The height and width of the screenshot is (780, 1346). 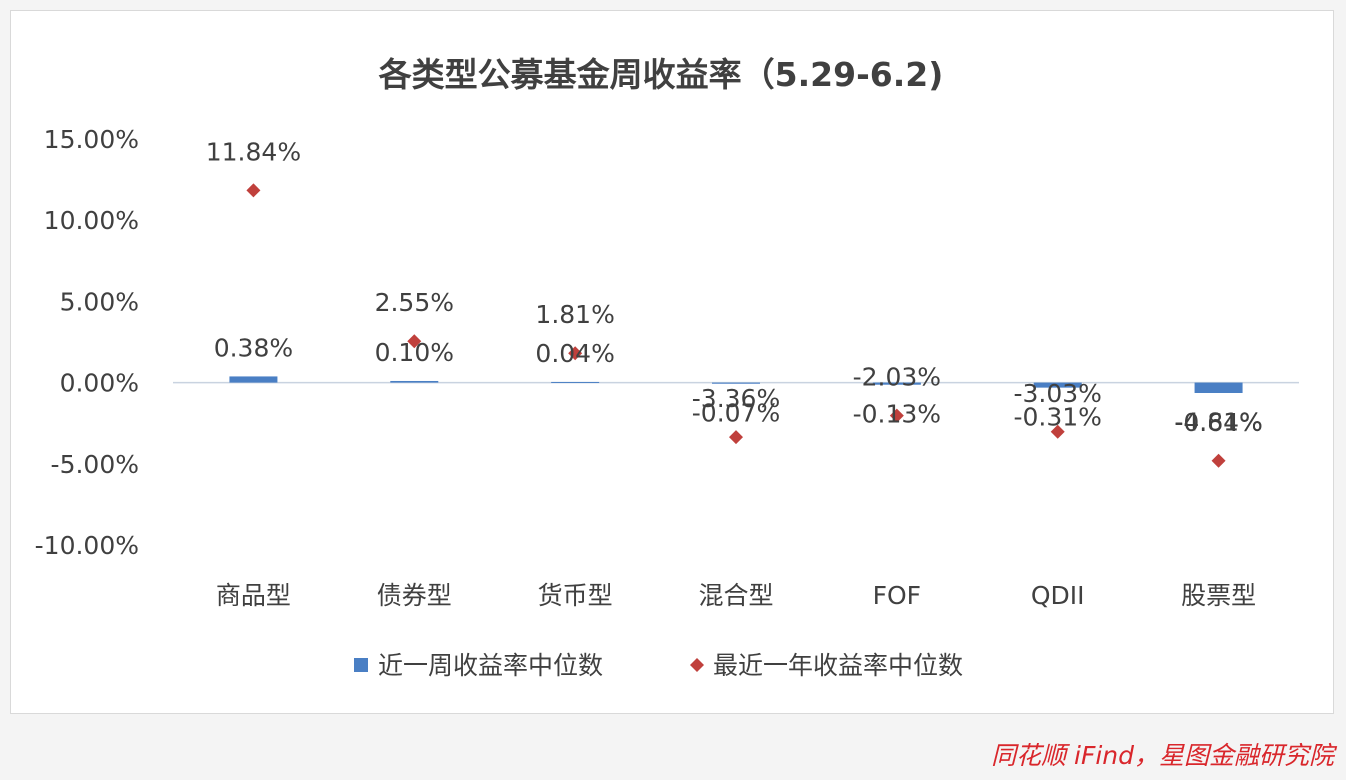 I want to click on marker-data-label: -3.03%, so click(x=1057, y=393).